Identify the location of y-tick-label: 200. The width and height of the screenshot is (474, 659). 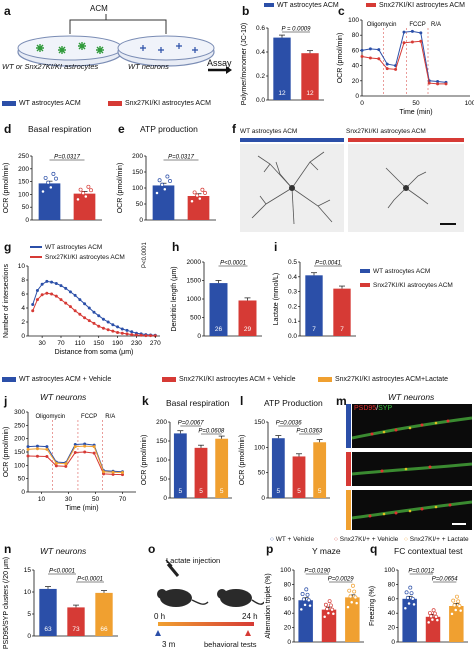
(23, 169).